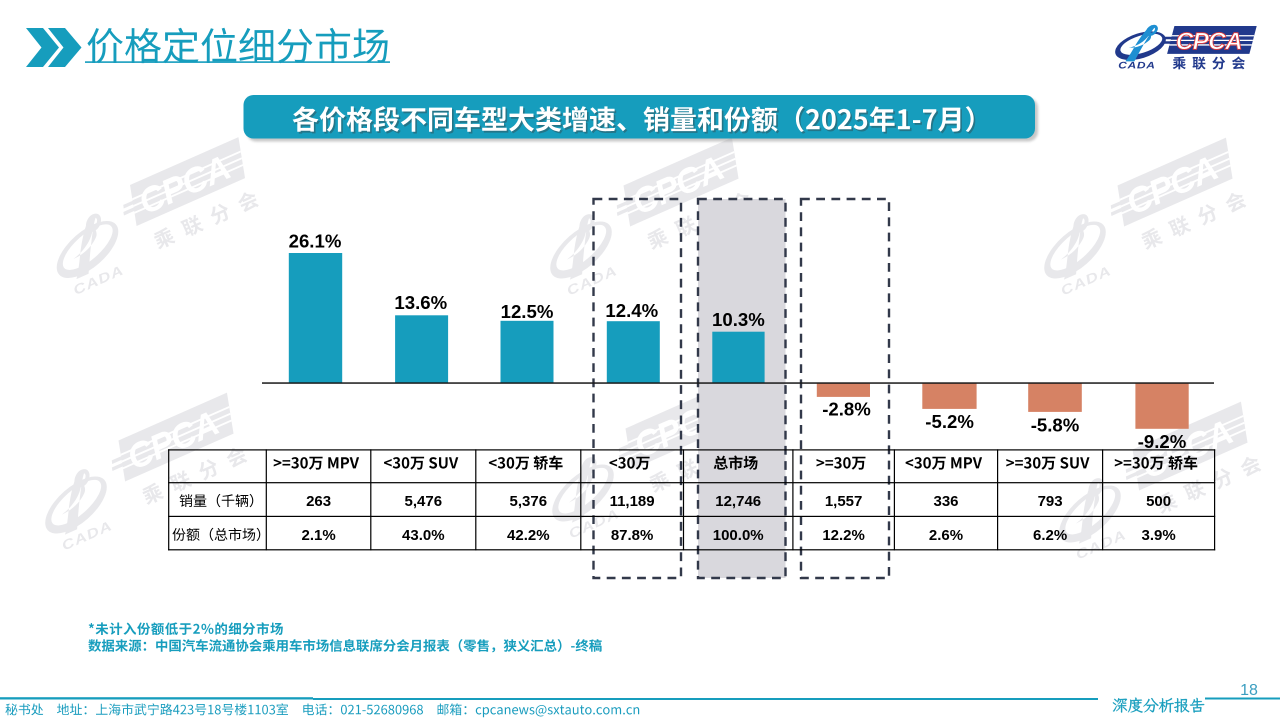  I want to click on svg-text: 500, so click(1158, 501).